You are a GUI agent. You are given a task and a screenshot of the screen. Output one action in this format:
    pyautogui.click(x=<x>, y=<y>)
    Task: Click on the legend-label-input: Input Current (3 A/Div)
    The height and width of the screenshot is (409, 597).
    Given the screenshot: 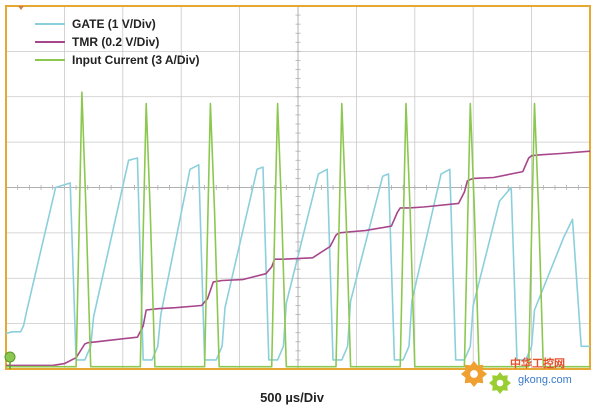 What is the action you would take?
    pyautogui.click(x=136, y=60)
    